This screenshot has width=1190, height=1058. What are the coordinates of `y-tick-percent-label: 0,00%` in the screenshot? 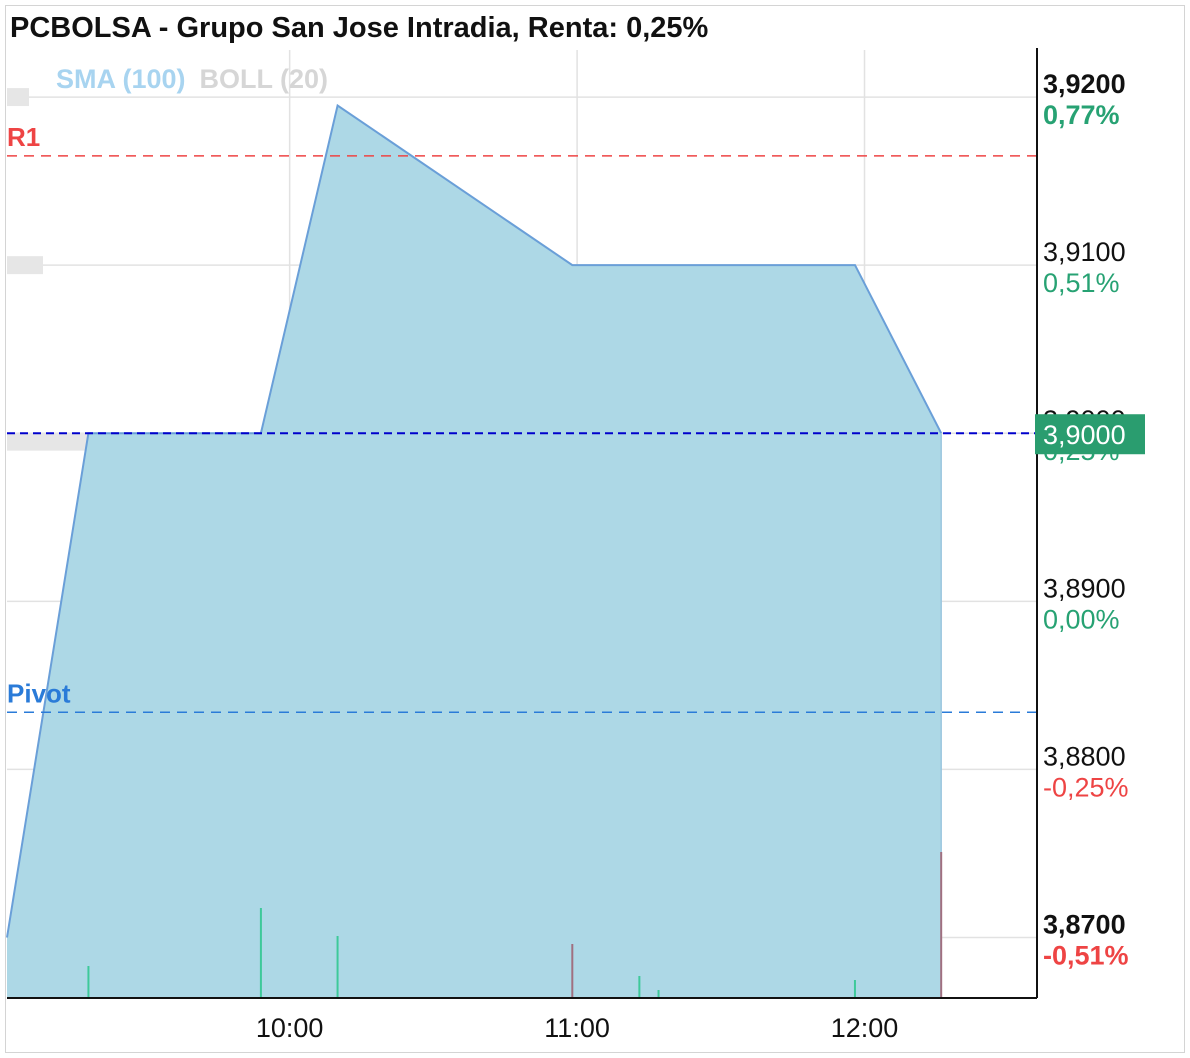 It's located at (1081, 619).